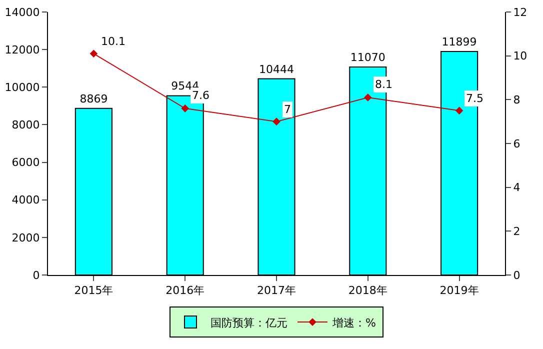 The image size is (543, 349). What do you see at coordinates (459, 291) in the screenshot?
I see `x-tick-label: 2019年` at bounding box center [459, 291].